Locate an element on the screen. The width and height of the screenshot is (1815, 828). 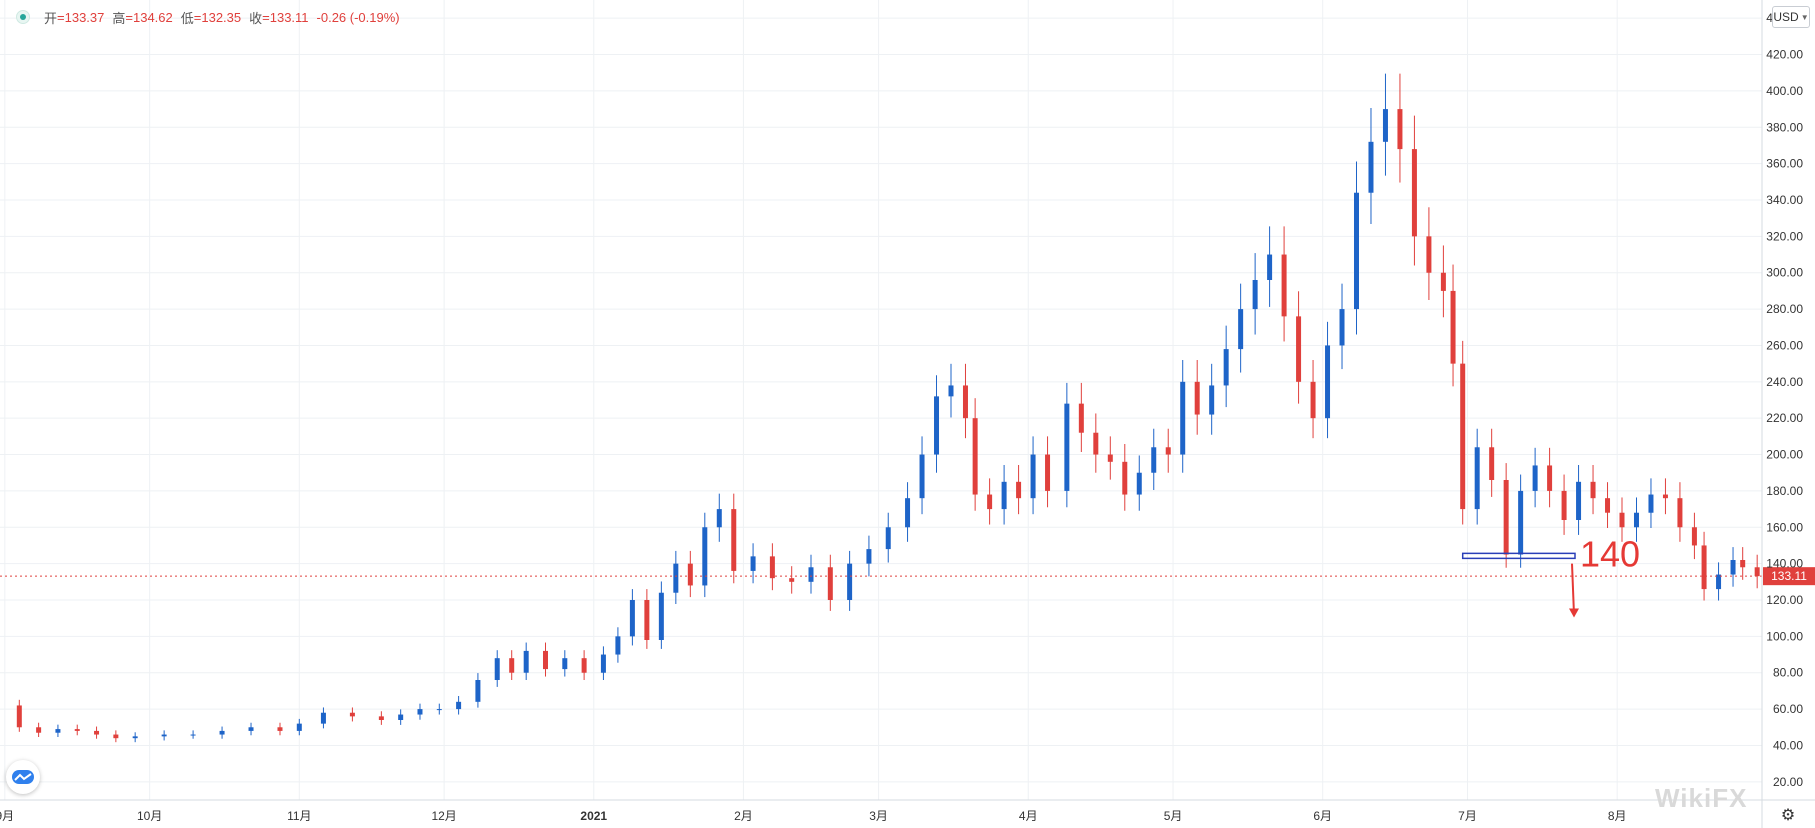
y-tick-label: 20.00 is located at coordinates (1788, 782).